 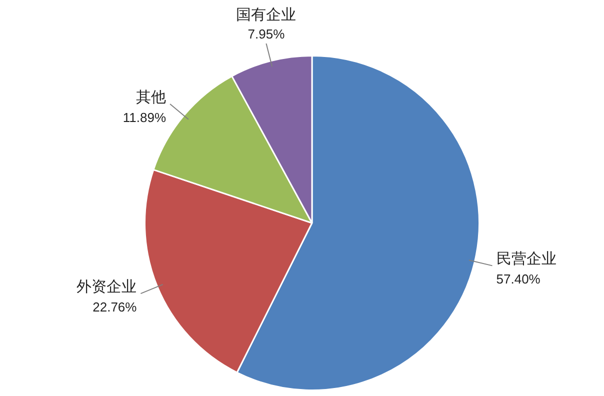 I want to click on slice-label: 国有企业, so click(x=266, y=15).